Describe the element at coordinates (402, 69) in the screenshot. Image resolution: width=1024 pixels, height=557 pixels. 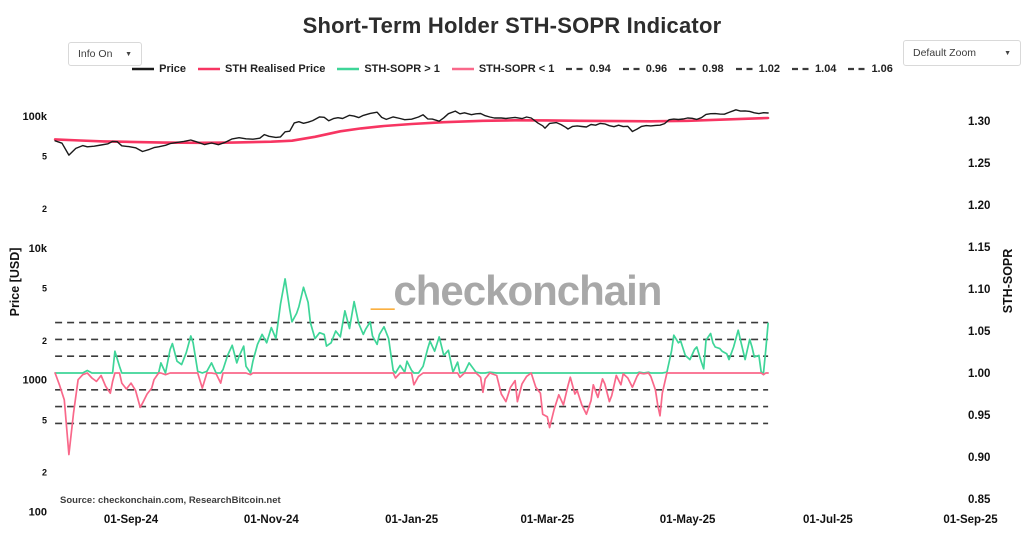
I see `legend-label: STH-SOPR > 1` at that location.